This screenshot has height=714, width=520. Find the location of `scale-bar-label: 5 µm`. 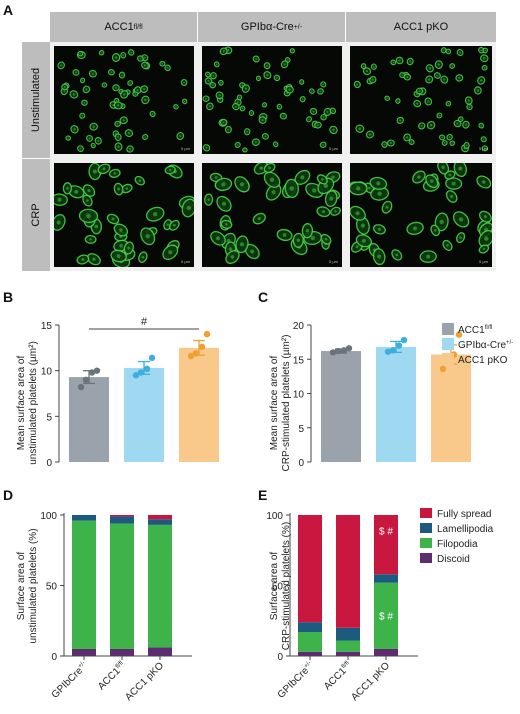

scale-bar-label: 5 µm is located at coordinates (483, 148).